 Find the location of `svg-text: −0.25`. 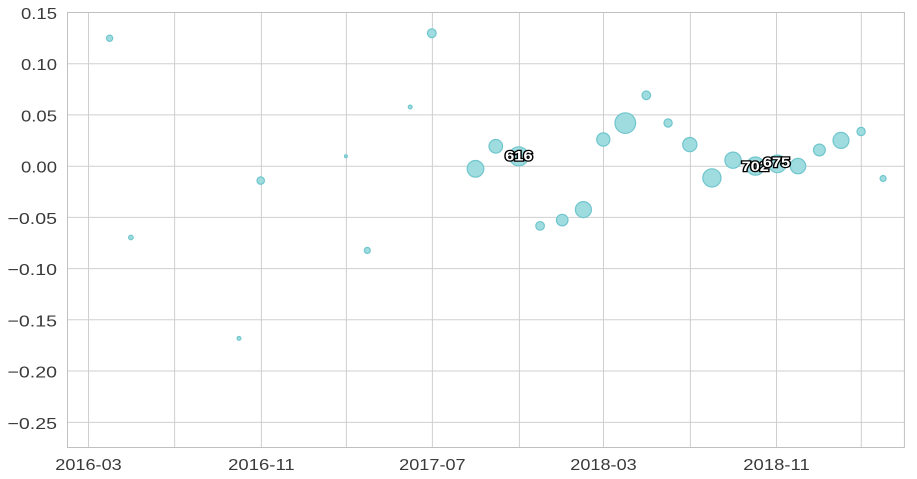

svg-text: −0.25 is located at coordinates (33, 424).